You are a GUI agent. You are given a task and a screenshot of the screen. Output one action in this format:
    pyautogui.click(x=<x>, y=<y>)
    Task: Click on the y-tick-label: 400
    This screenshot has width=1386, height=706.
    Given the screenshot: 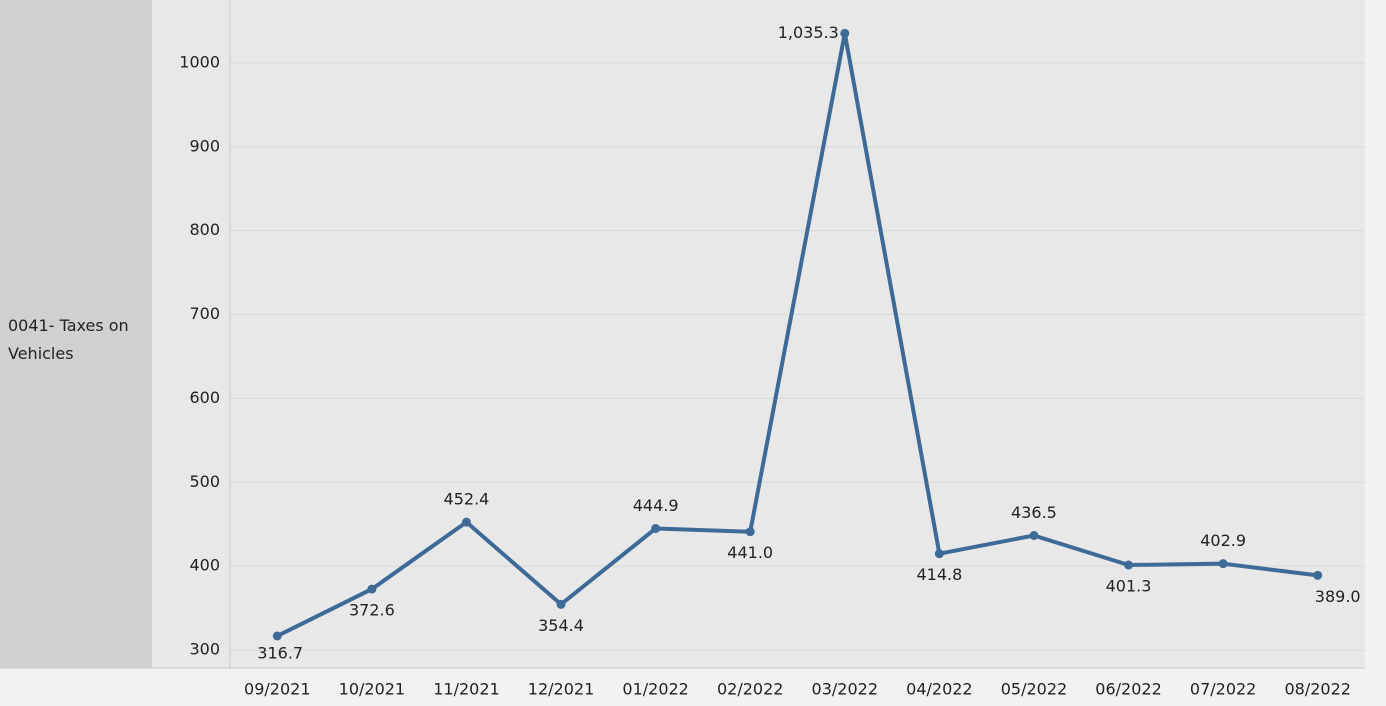 What is the action you would take?
    pyautogui.click(x=204, y=565)
    